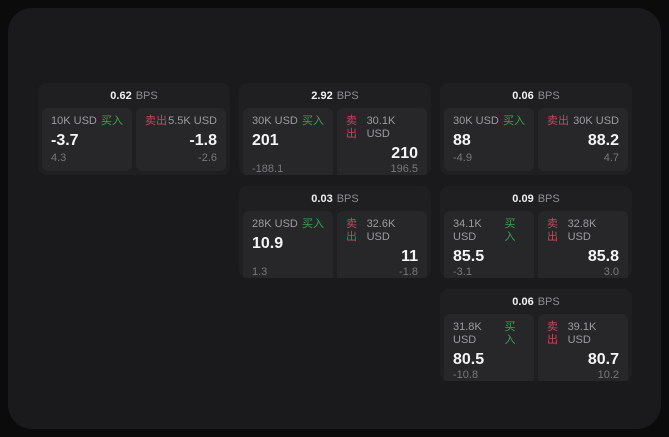  Describe the element at coordinates (469, 359) in the screenshot. I see `buy-price: 80.5` at that location.